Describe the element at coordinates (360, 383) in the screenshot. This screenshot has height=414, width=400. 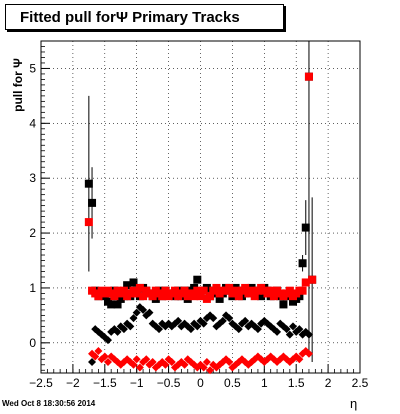
I see `x-tick-label: 2.5` at that location.